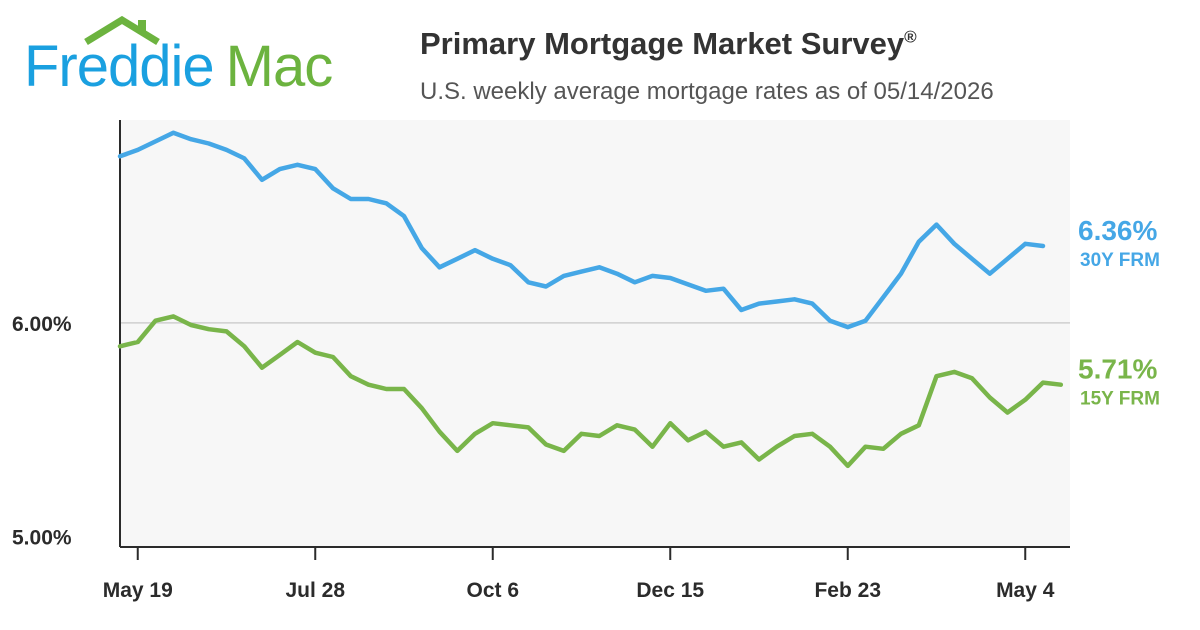 This screenshot has width=1200, height=630. What do you see at coordinates (1120, 260) in the screenshot?
I see `series-name-label: 30Y FRM` at bounding box center [1120, 260].